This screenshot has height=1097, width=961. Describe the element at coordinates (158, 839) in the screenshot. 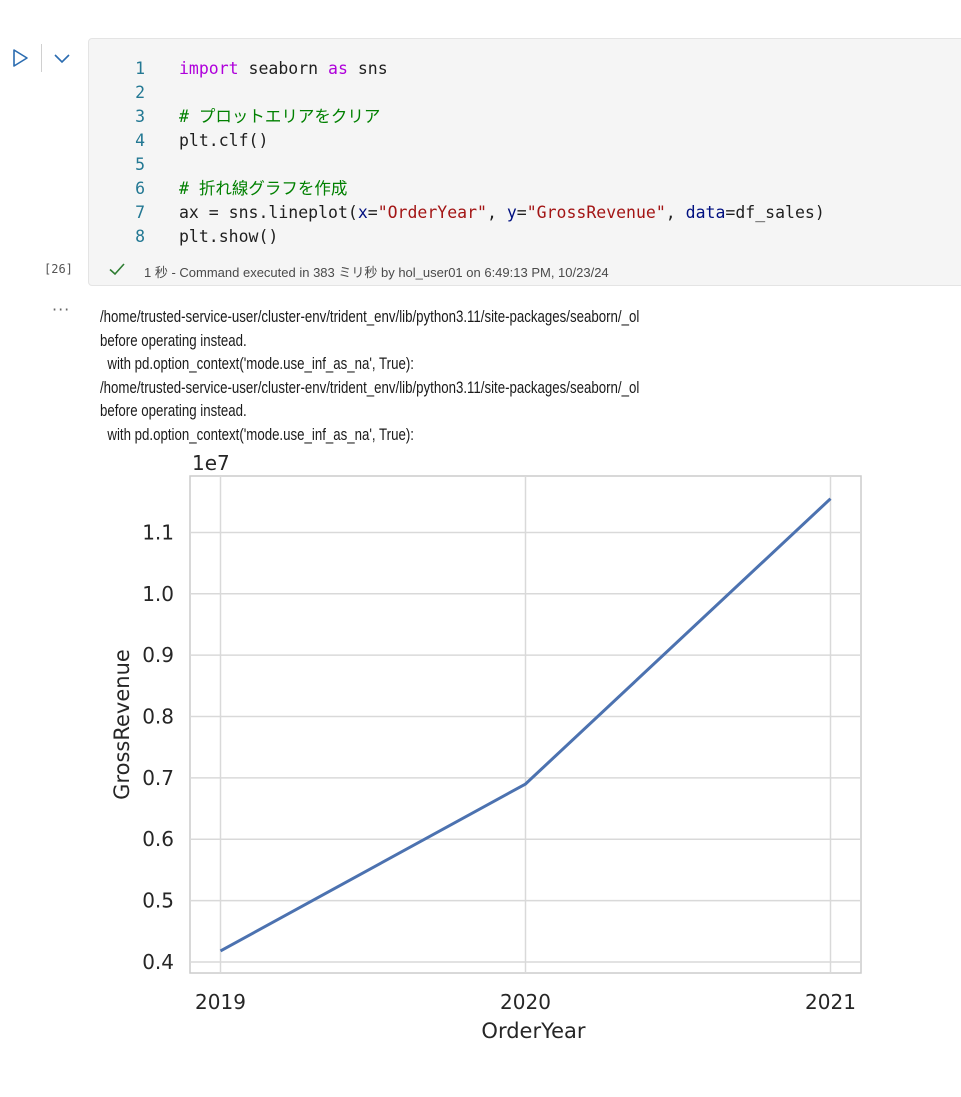

I see `y-tick-label: 0.6` at that location.